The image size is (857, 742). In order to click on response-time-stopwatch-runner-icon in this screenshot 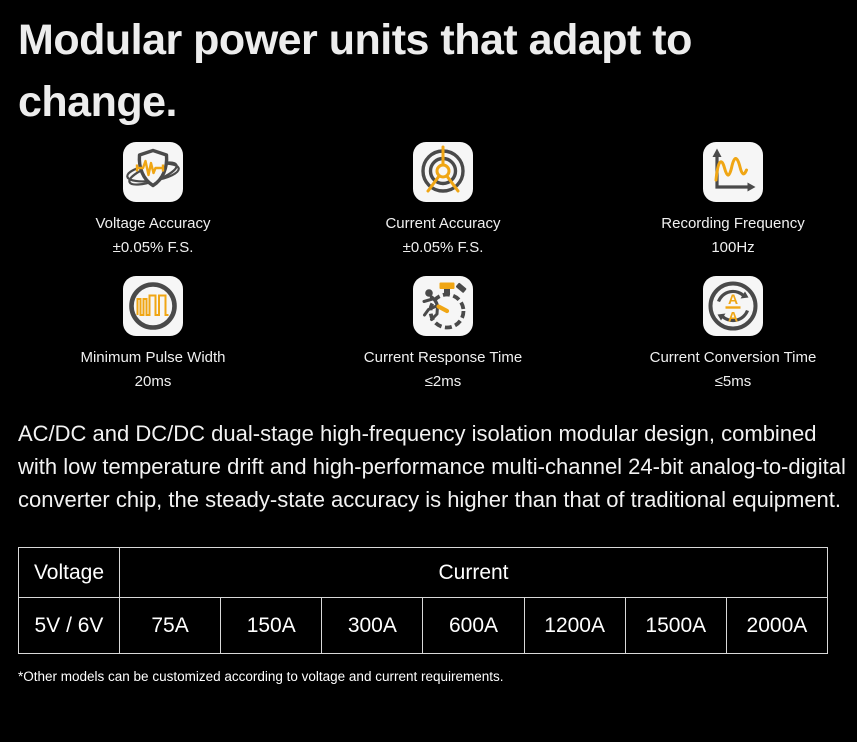, I will do `click(443, 306)`.